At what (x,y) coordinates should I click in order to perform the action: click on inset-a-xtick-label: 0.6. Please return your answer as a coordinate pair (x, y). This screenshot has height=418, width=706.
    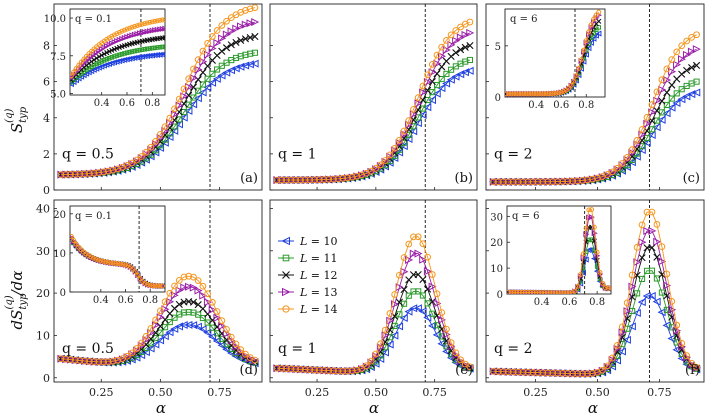
    Looking at the image, I should click on (127, 103).